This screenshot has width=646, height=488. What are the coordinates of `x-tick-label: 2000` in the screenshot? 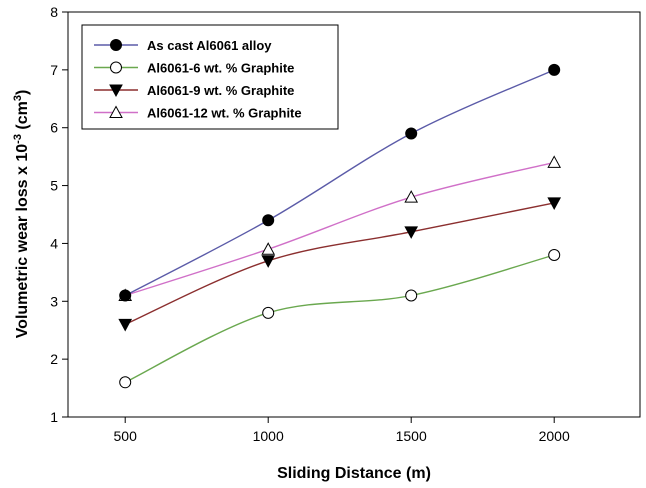 It's located at (554, 436).